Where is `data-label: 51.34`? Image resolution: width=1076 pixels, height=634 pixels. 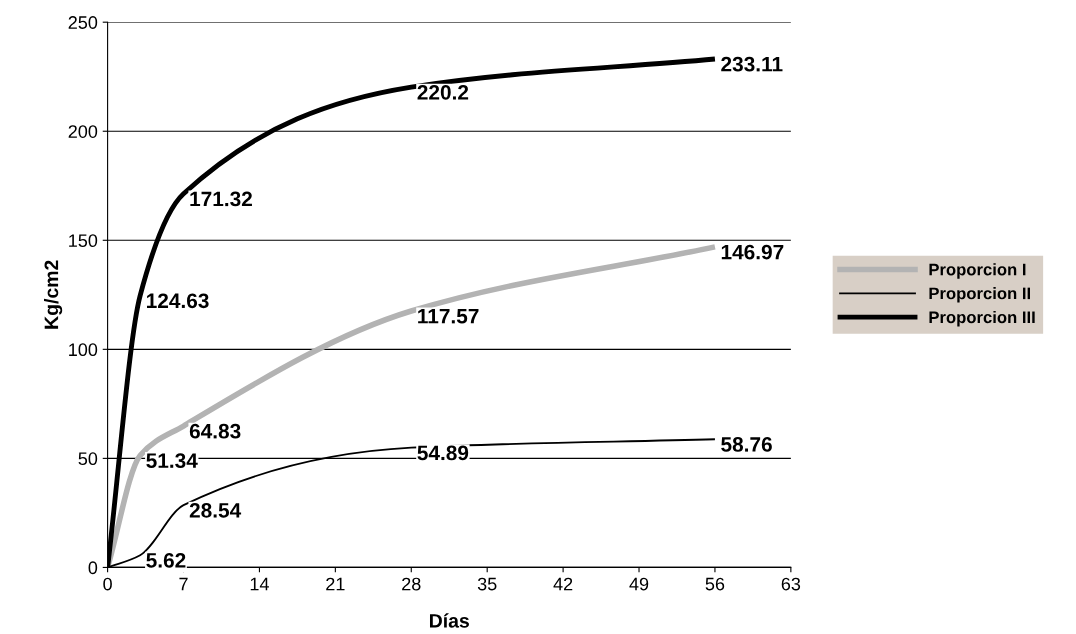
data-label: 51.34 is located at coordinates (172, 461).